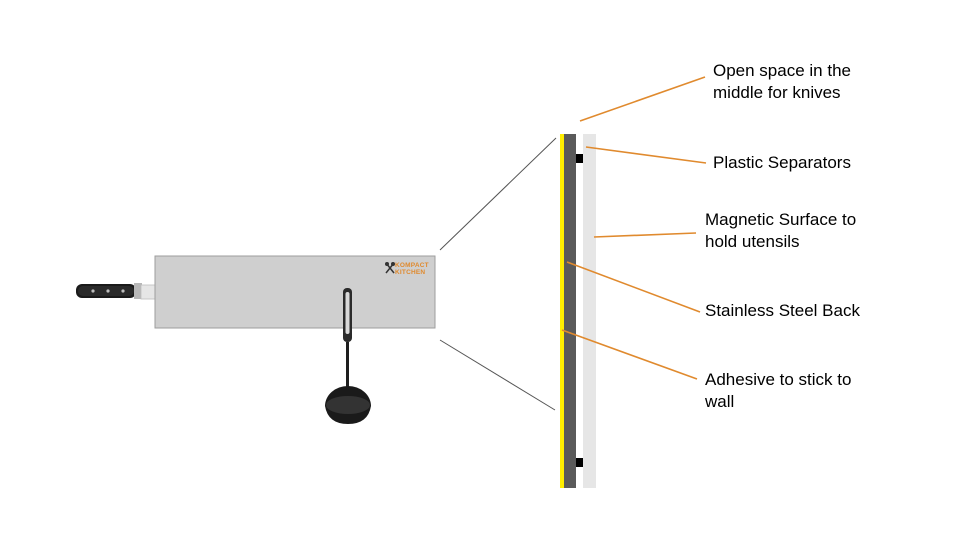  I want to click on leader-stainless-back, so click(633, 287).